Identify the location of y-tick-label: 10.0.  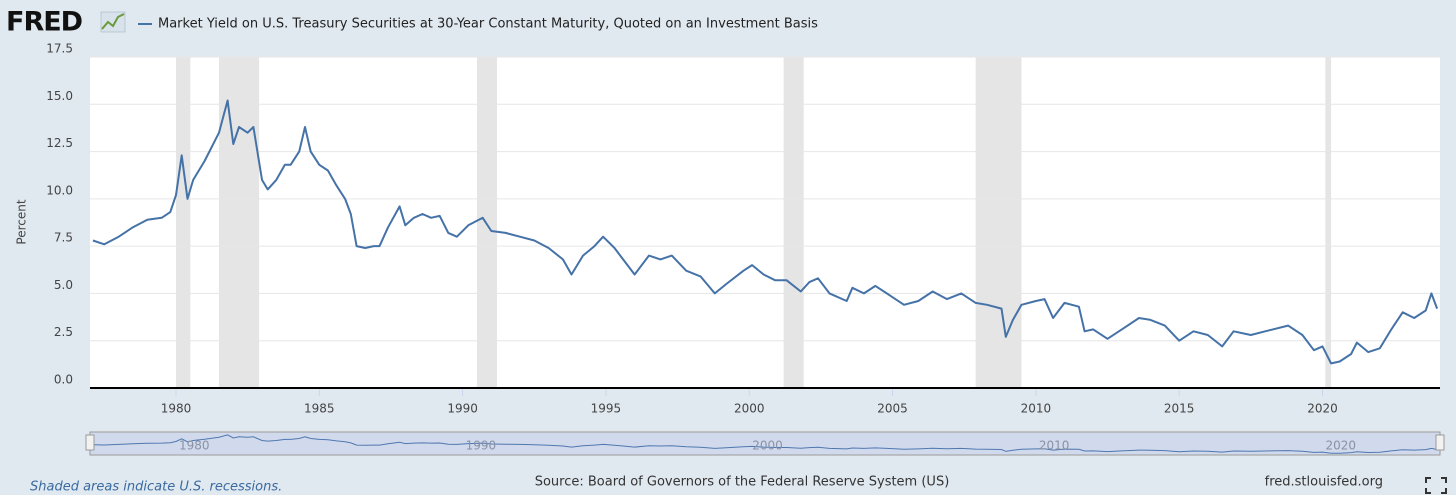
(59, 190).